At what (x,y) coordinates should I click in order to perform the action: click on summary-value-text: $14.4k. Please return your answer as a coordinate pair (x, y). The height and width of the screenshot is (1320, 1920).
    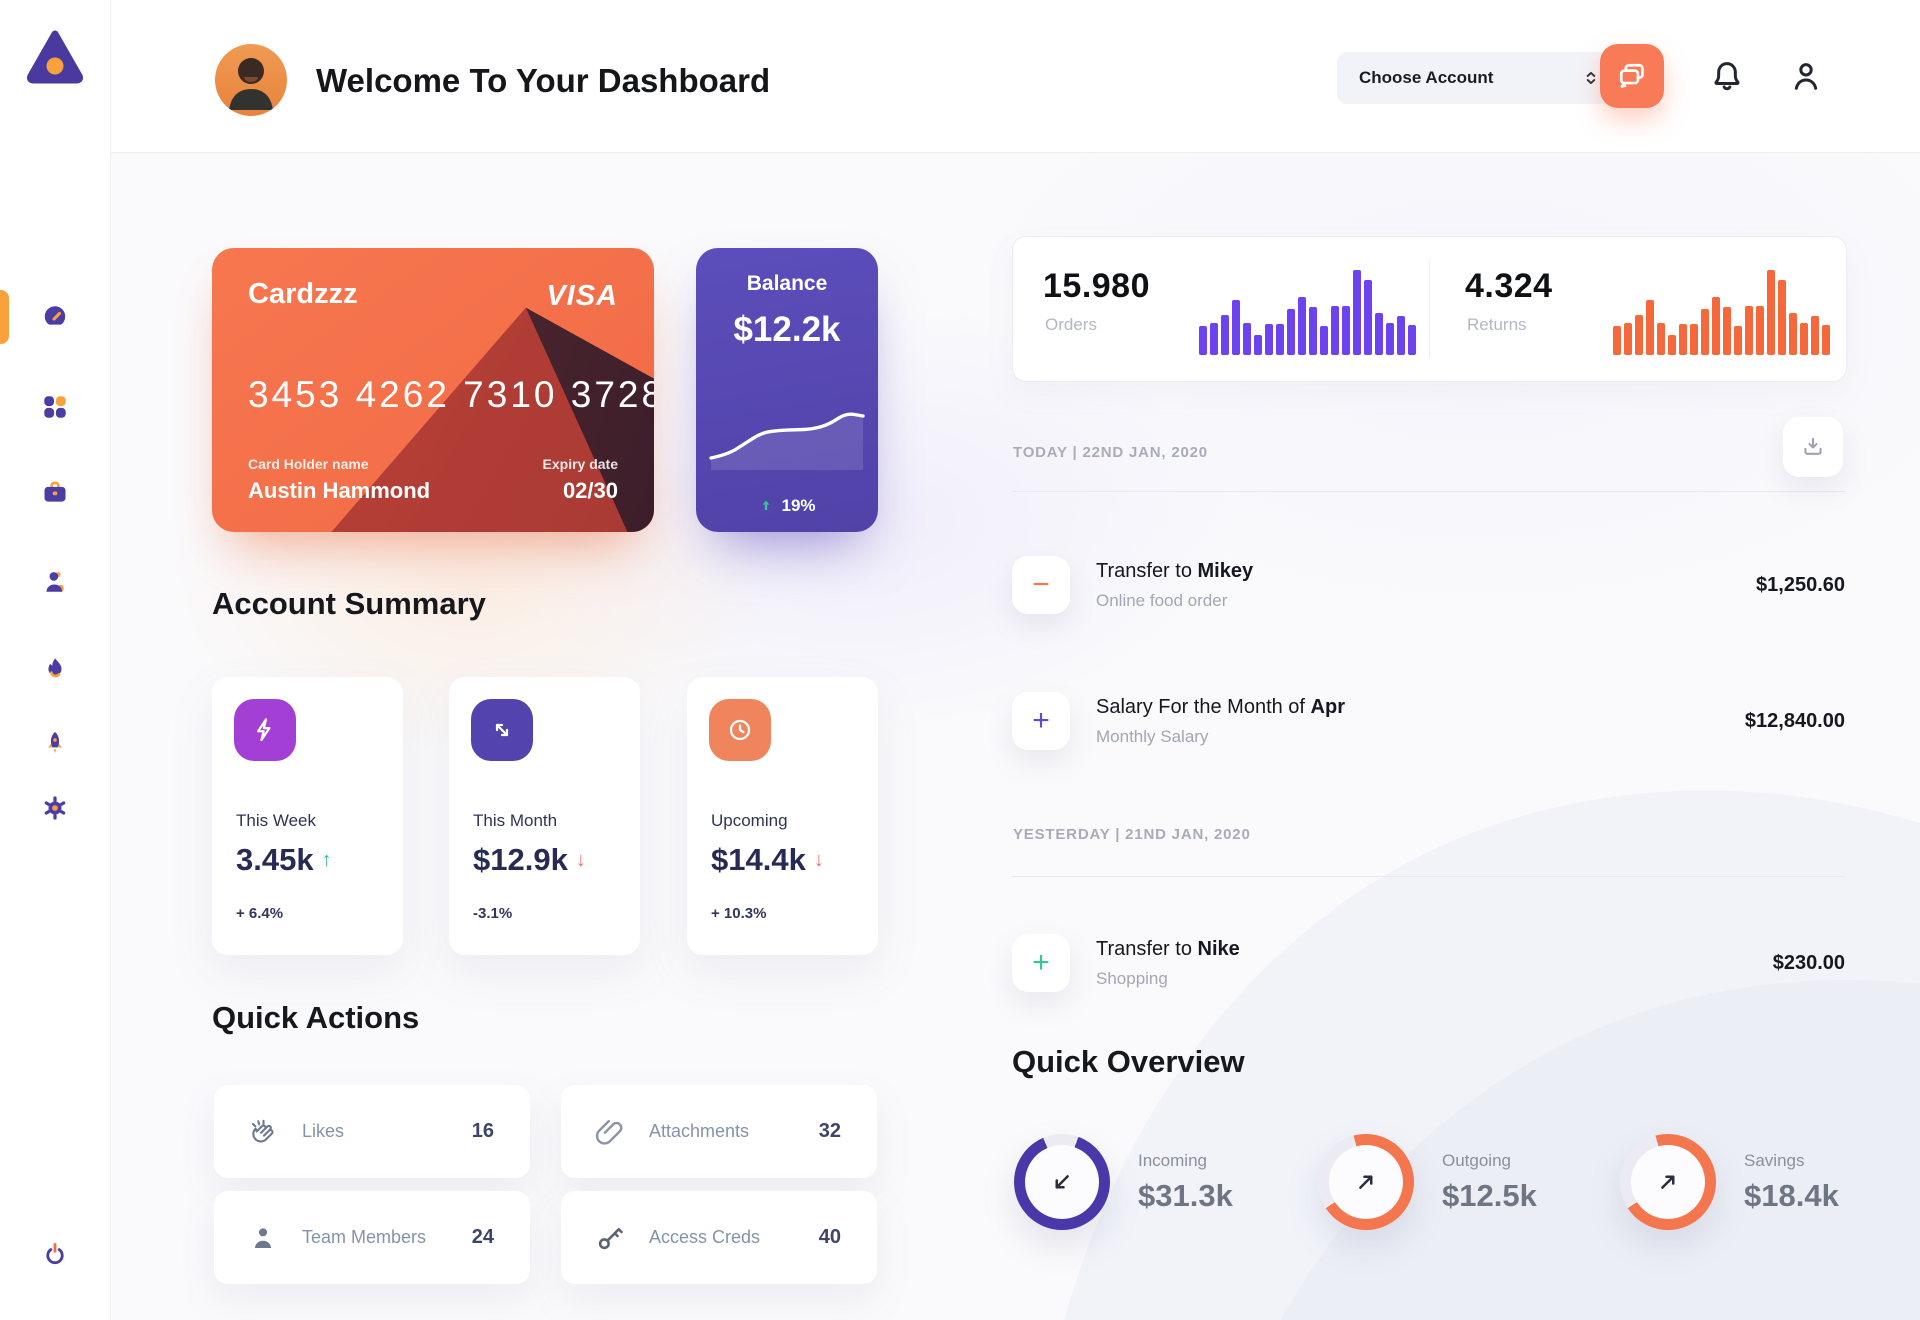
    Looking at the image, I should click on (758, 859).